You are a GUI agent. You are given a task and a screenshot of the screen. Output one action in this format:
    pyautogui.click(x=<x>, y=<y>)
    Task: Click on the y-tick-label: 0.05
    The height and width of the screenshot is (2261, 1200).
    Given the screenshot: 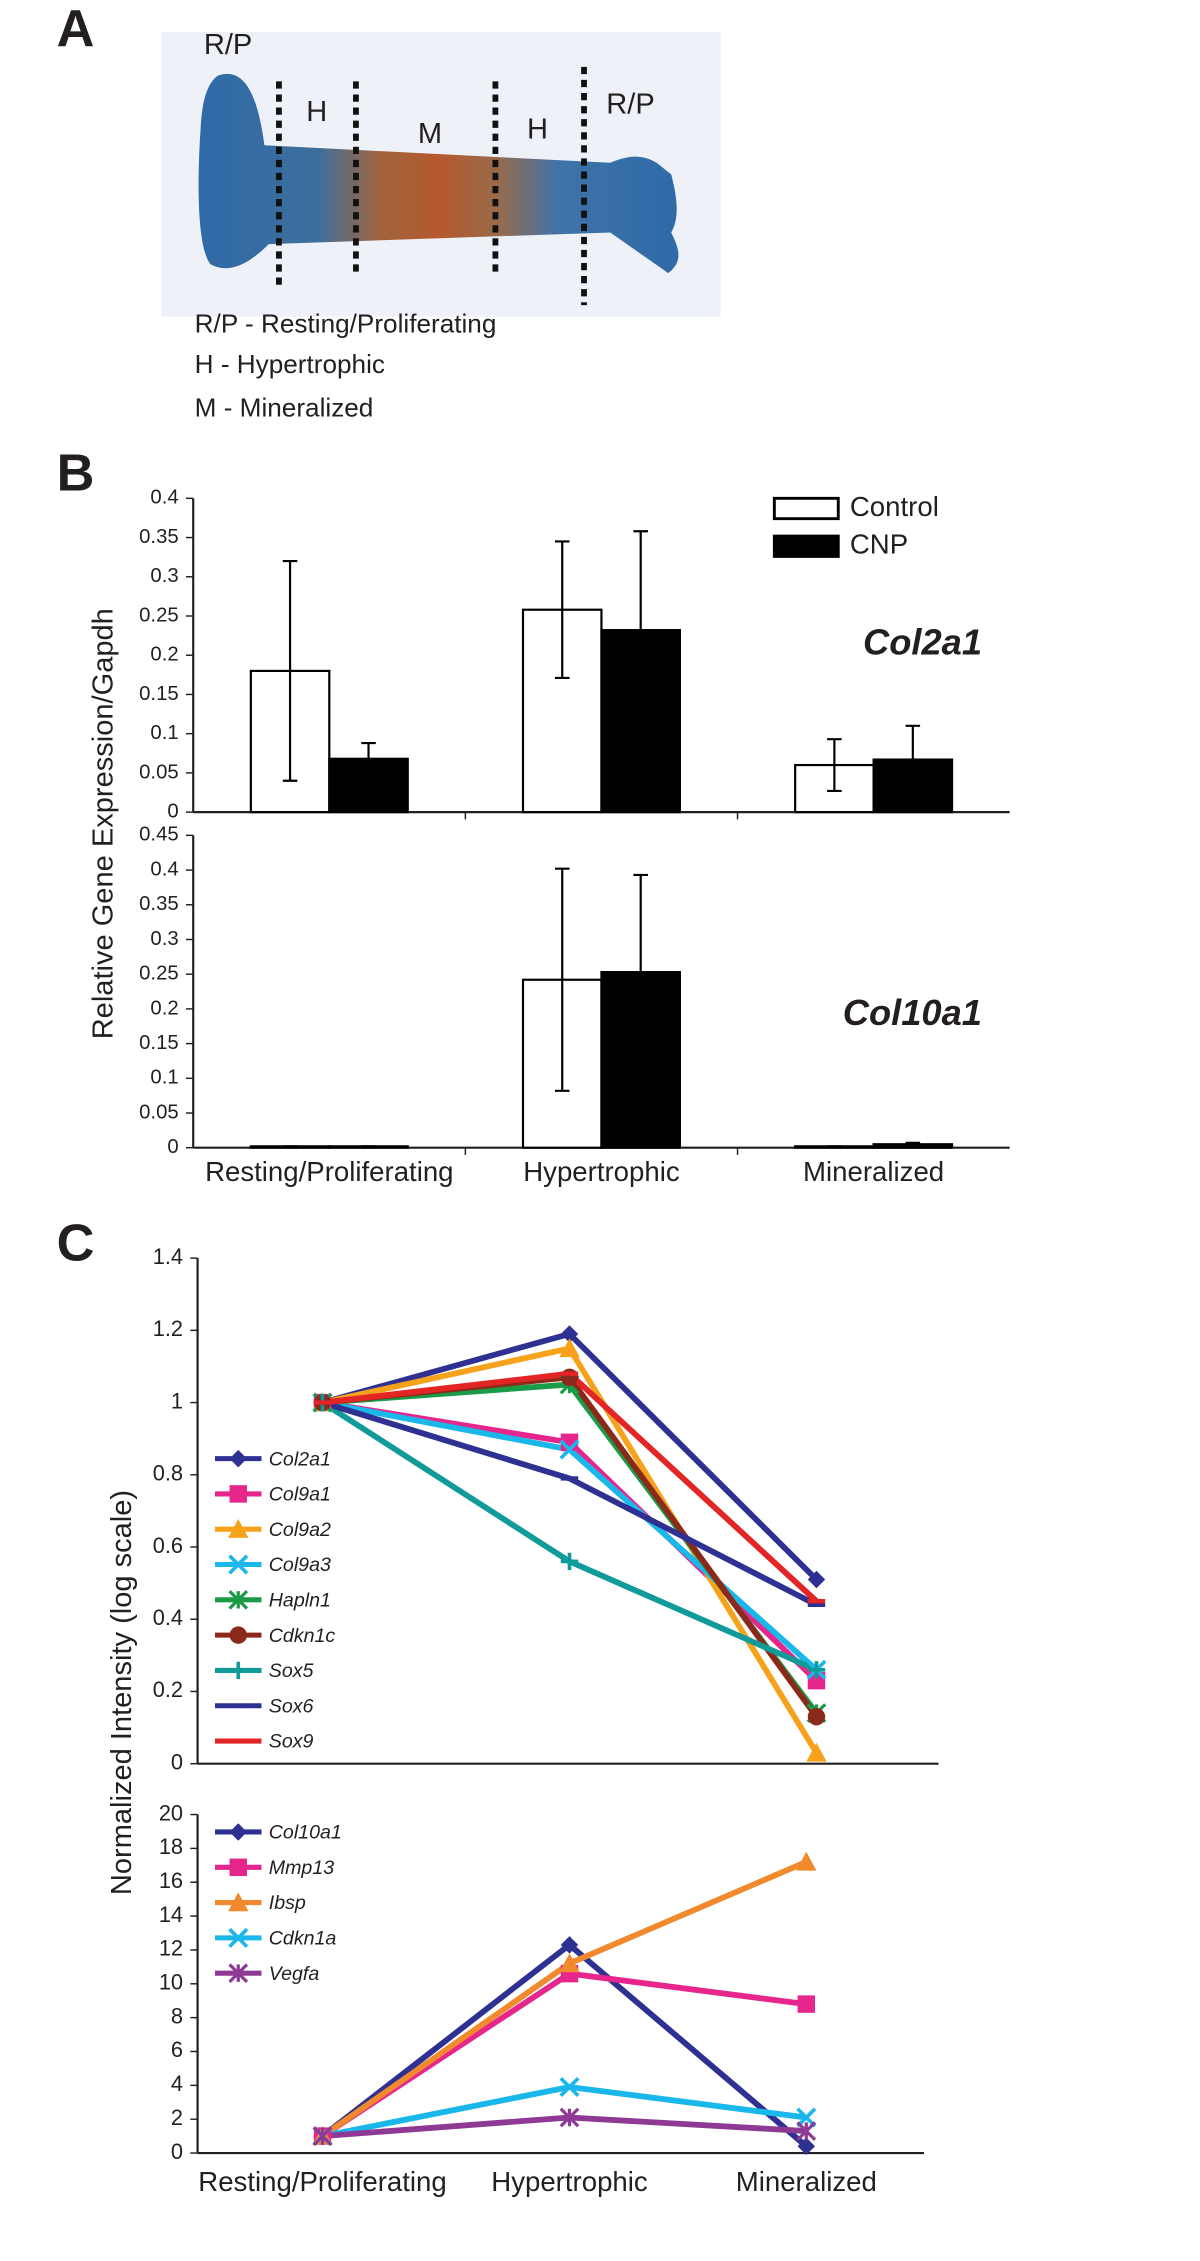 What is the action you would take?
    pyautogui.click(x=159, y=1112)
    